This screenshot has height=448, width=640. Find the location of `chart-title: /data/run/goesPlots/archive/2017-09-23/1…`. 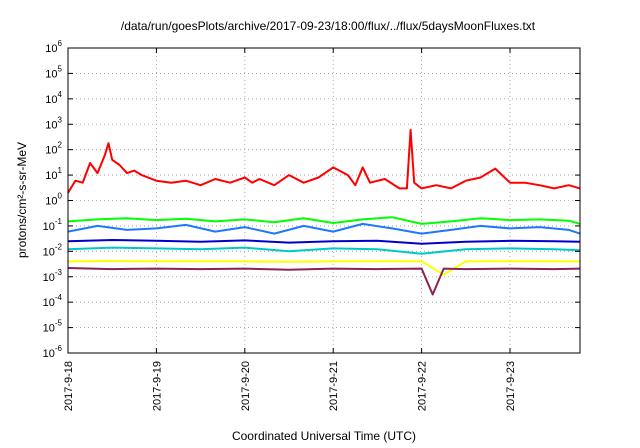

chart-title: /data/run/goesPlots/archive/2017-09-23/1… is located at coordinates (328, 26).